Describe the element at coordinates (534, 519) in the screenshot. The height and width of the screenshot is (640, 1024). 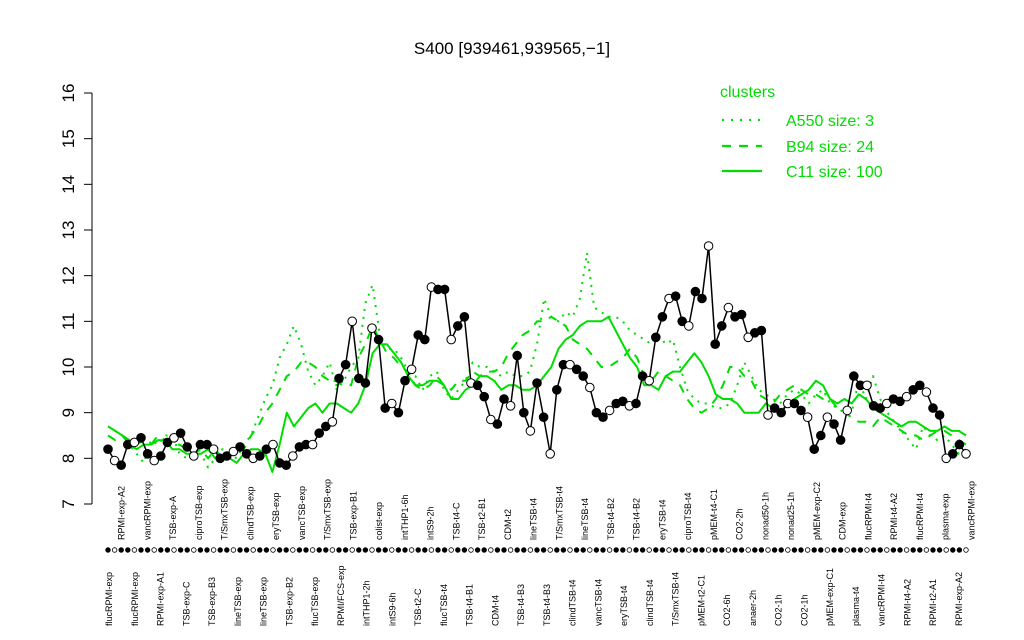
I see `x-tick-label: lineTSB-t4` at that location.